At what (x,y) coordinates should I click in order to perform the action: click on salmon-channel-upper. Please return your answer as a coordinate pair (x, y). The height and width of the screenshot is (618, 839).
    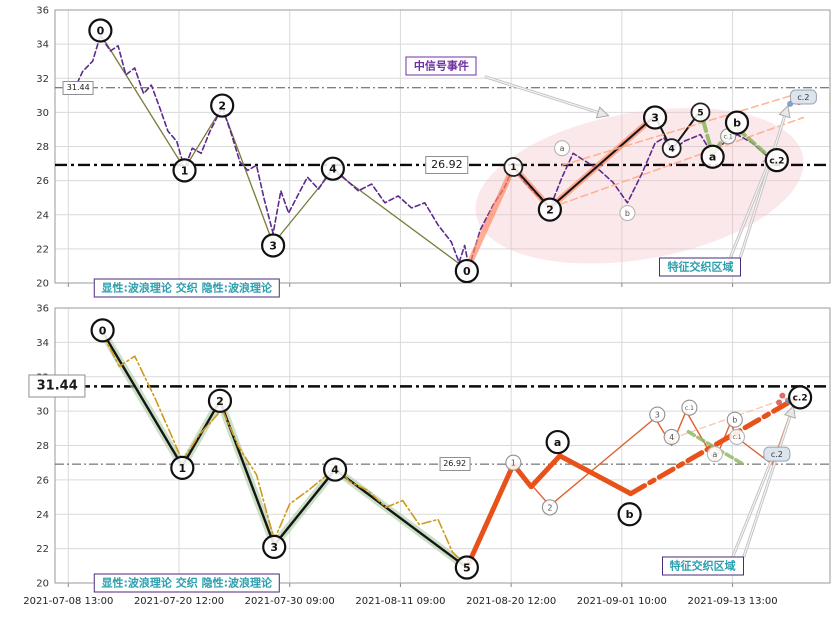
    Looking at the image, I should click on (683, 129).